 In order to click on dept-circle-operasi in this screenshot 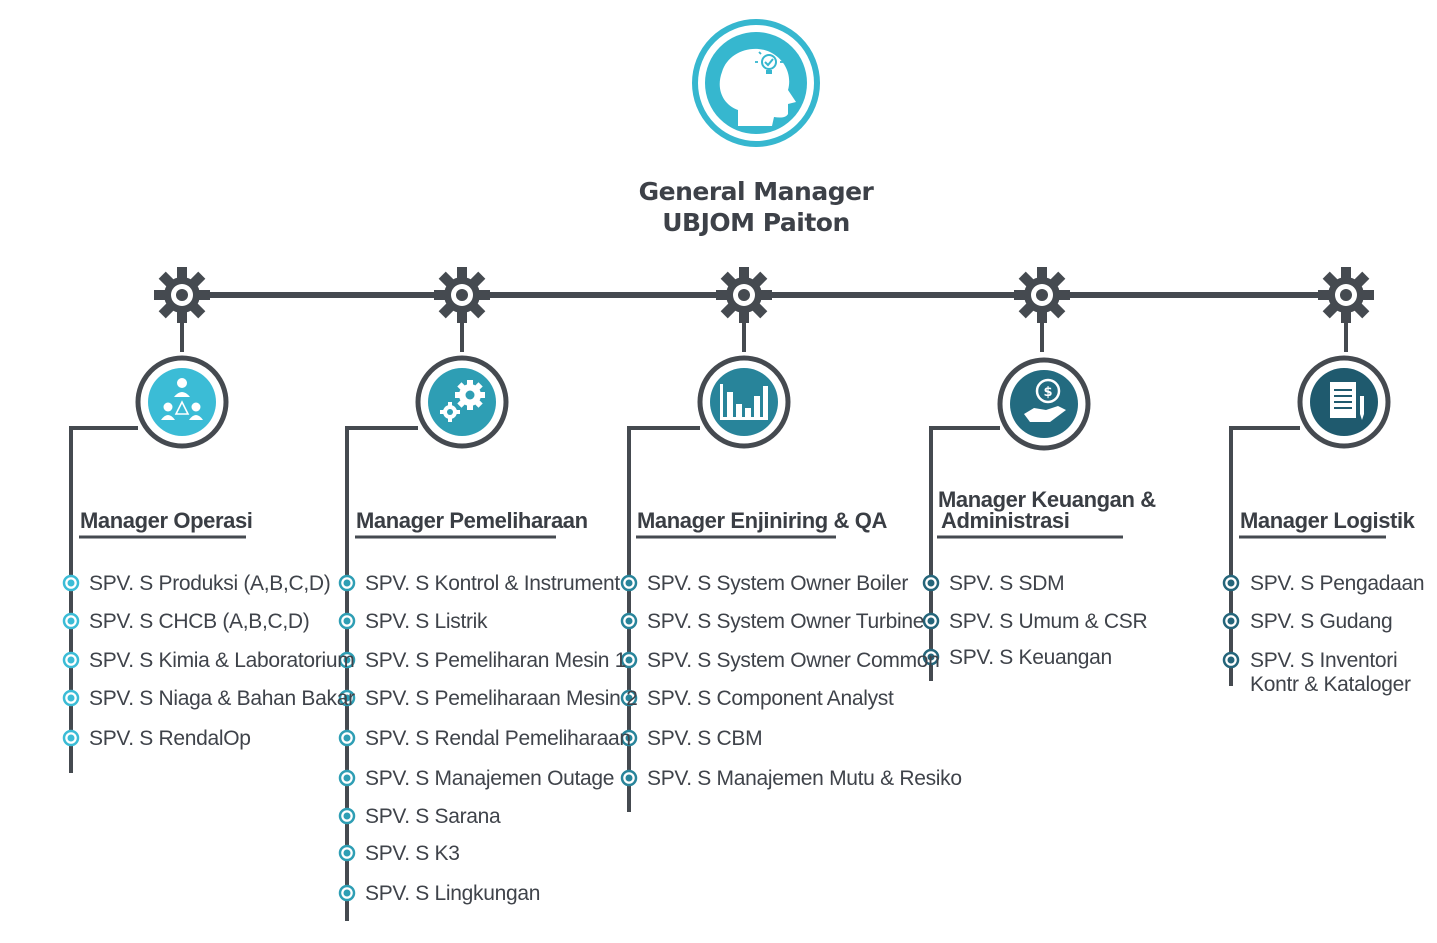, I will do `click(182, 402)`.